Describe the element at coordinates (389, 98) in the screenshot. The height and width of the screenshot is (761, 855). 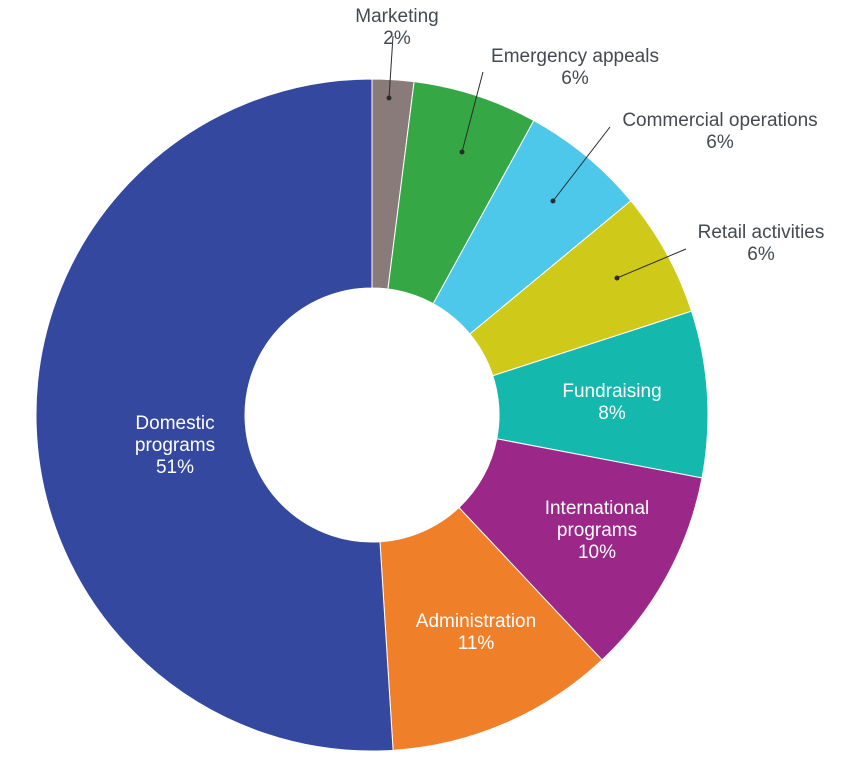
I see `leader-dot-marketing` at that location.